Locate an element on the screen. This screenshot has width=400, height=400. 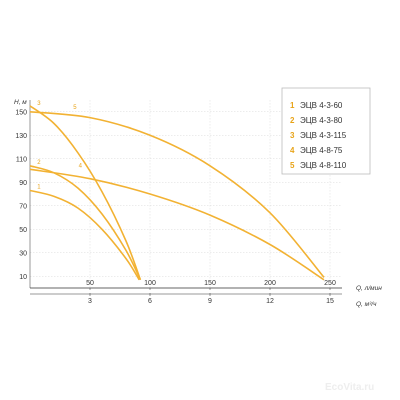
x2-axis-label: Q, м³/ч is located at coordinates (366, 304).